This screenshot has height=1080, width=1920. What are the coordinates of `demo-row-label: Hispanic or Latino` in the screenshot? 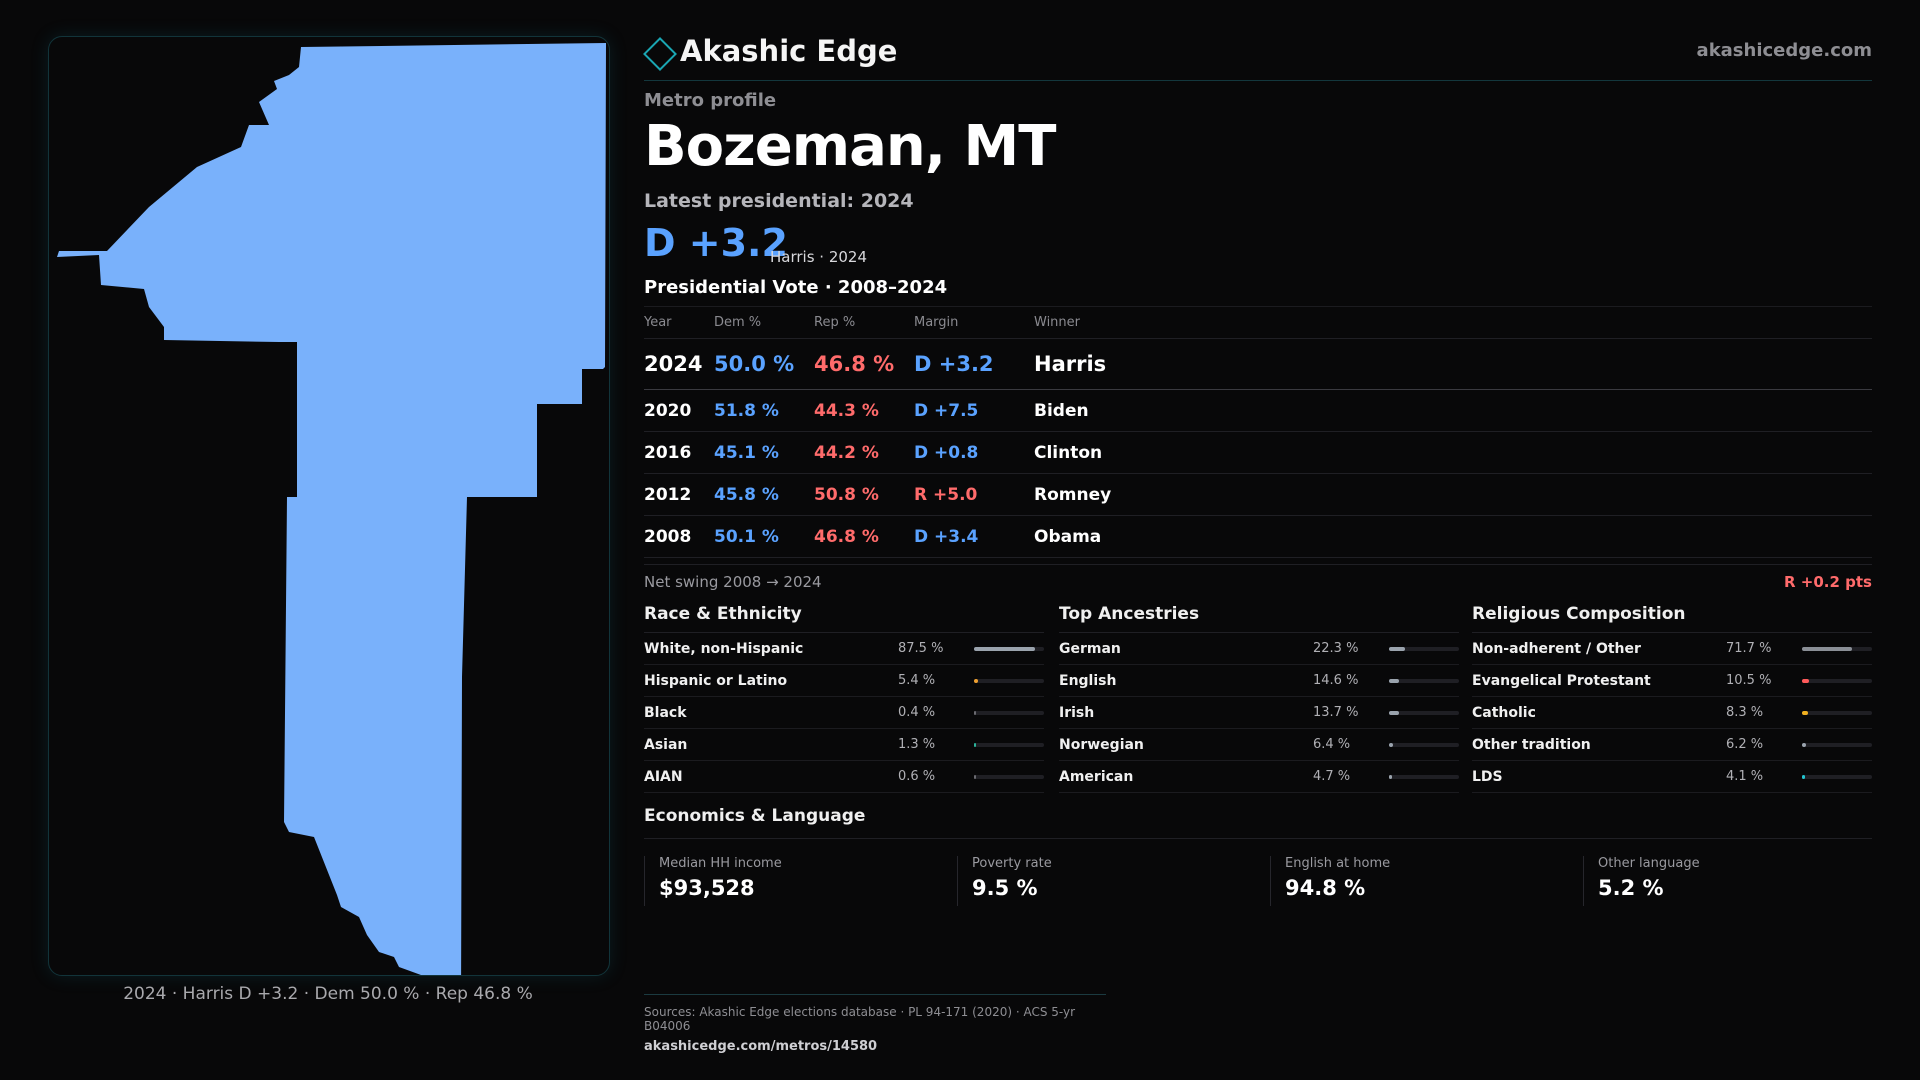 It's located at (716, 681).